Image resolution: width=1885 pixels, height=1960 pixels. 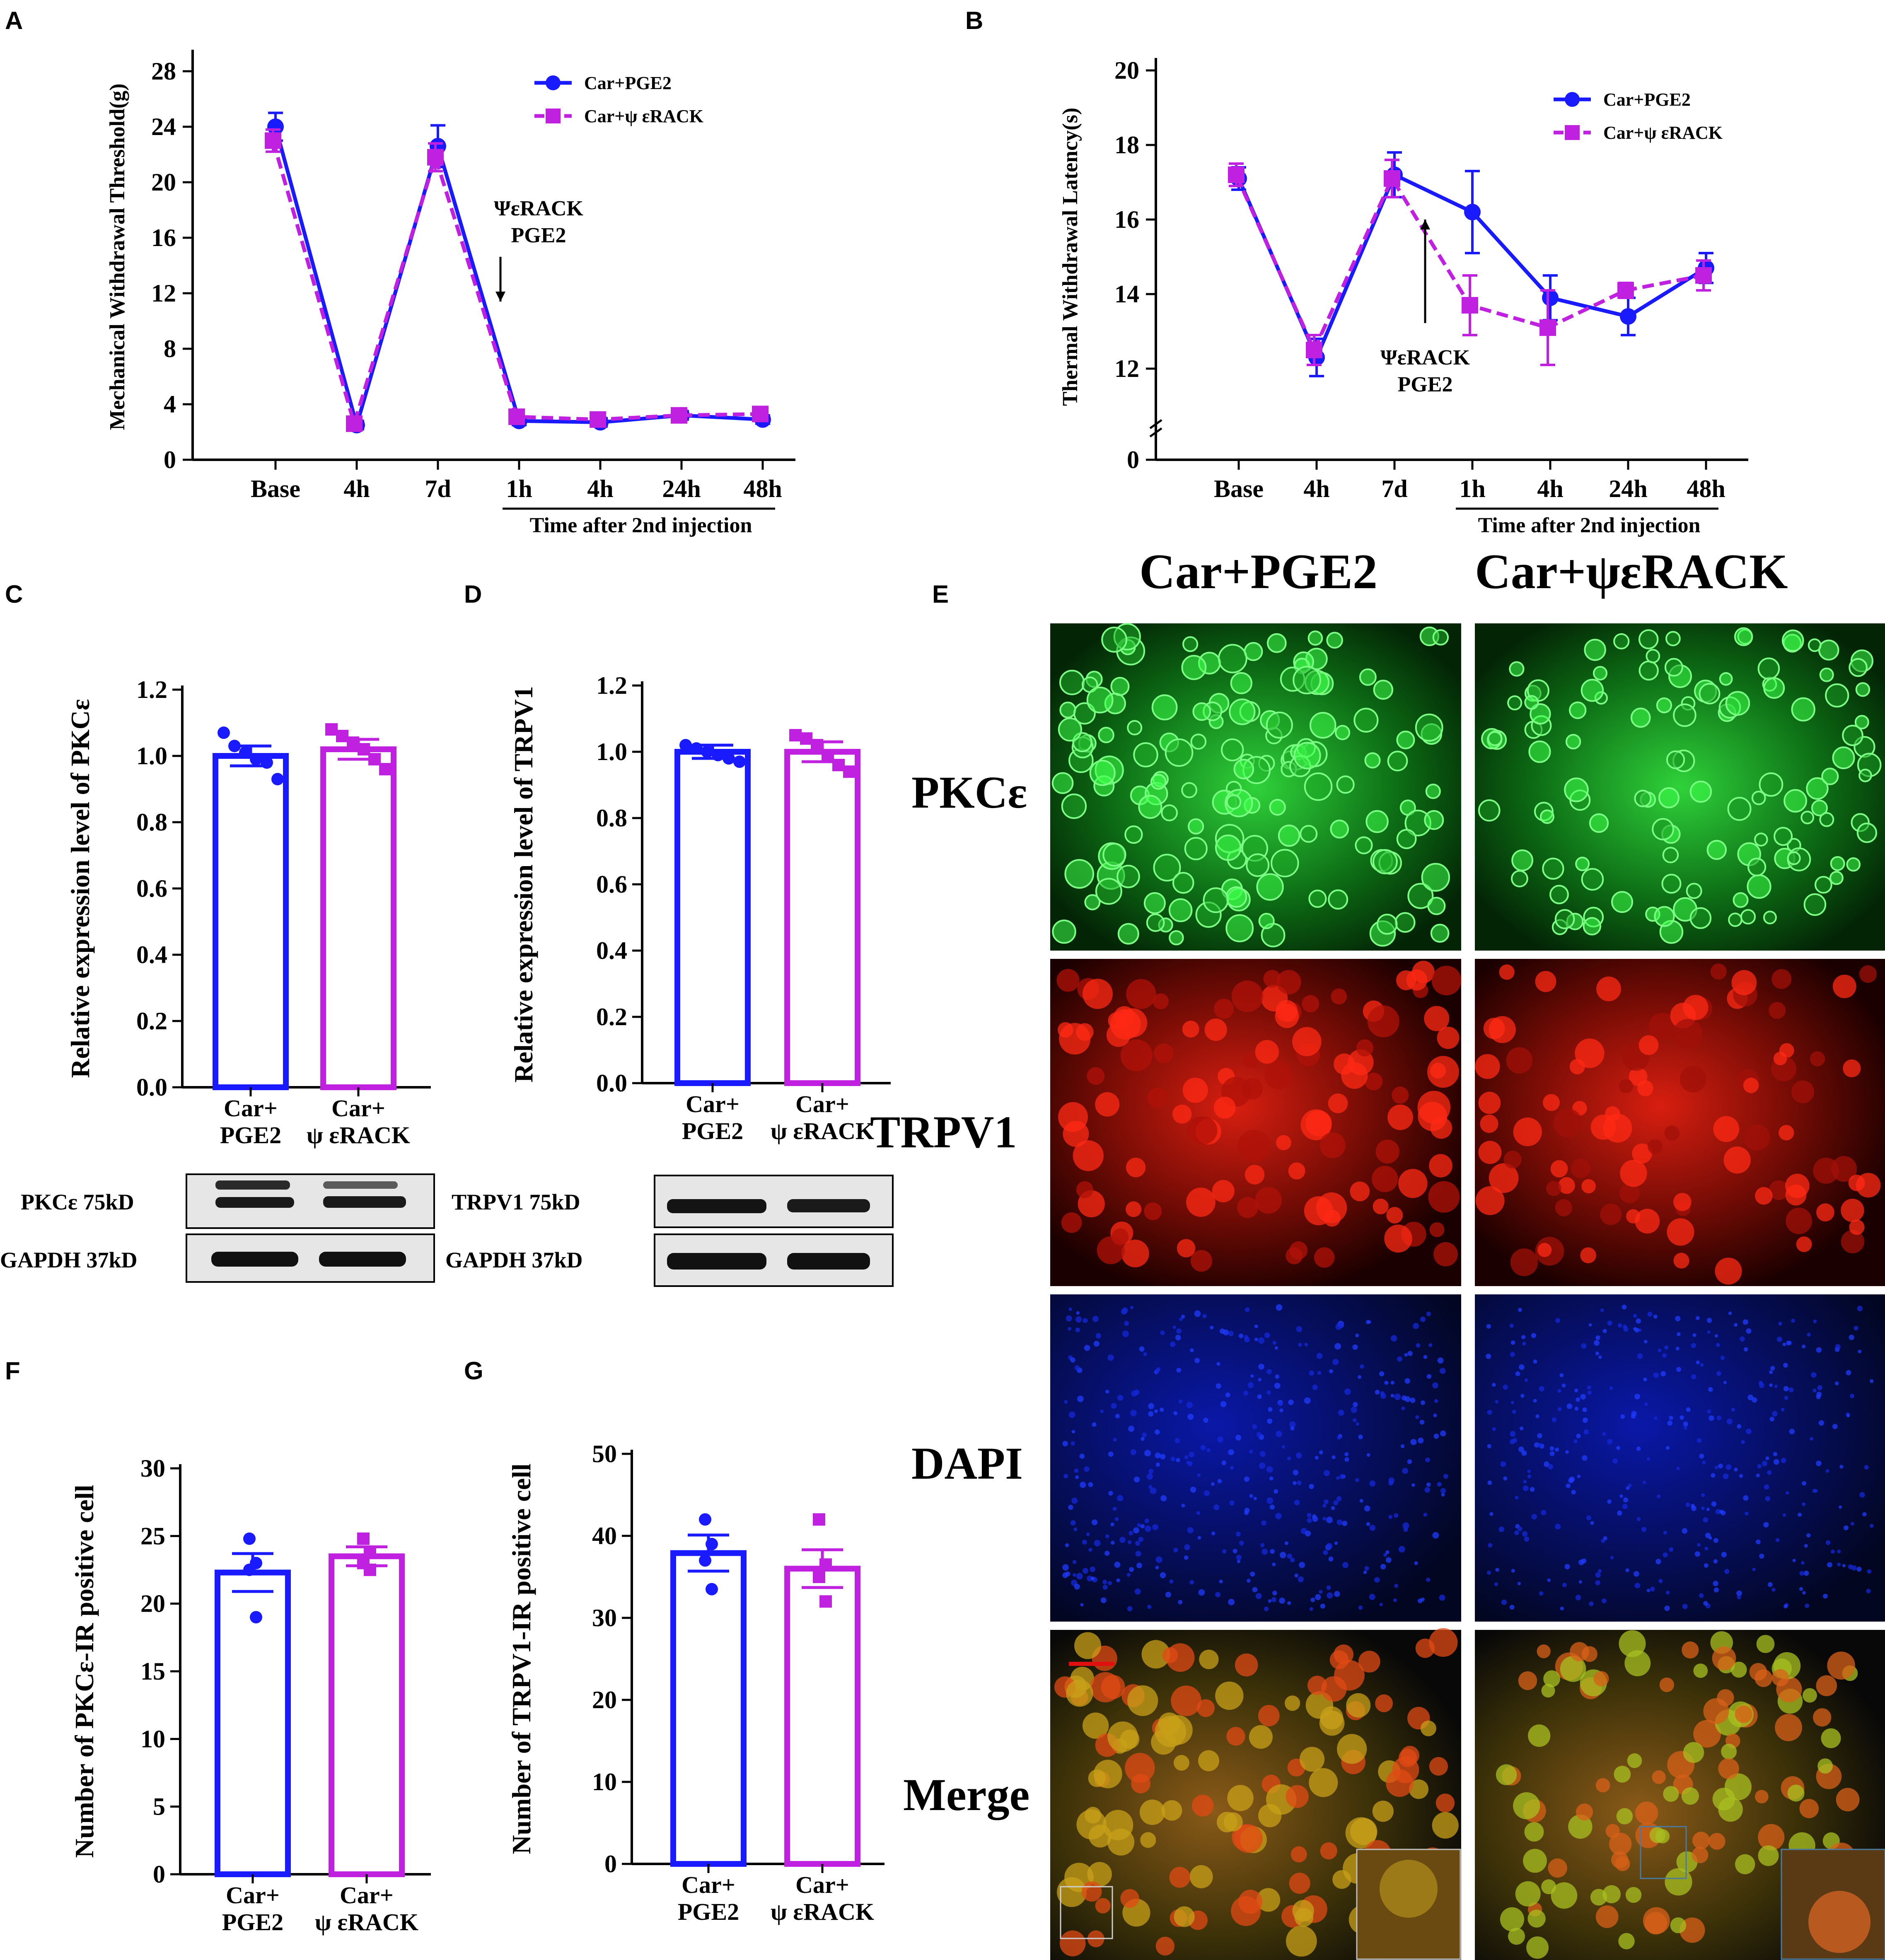 What do you see at coordinates (14, 594) in the screenshot?
I see `panel-label-c: C` at bounding box center [14, 594].